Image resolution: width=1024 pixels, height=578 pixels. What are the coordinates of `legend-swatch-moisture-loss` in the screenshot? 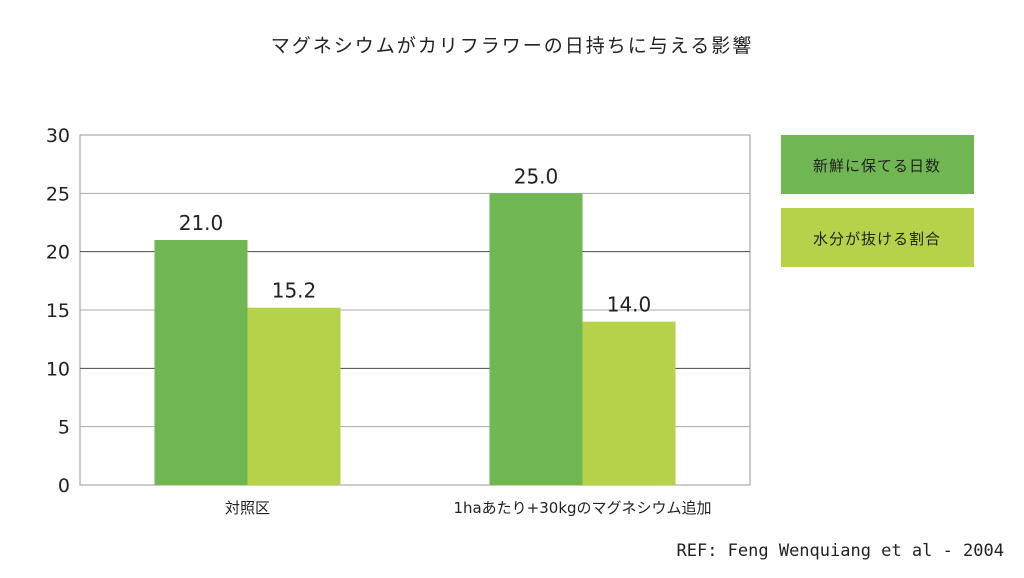 It's located at (877, 237).